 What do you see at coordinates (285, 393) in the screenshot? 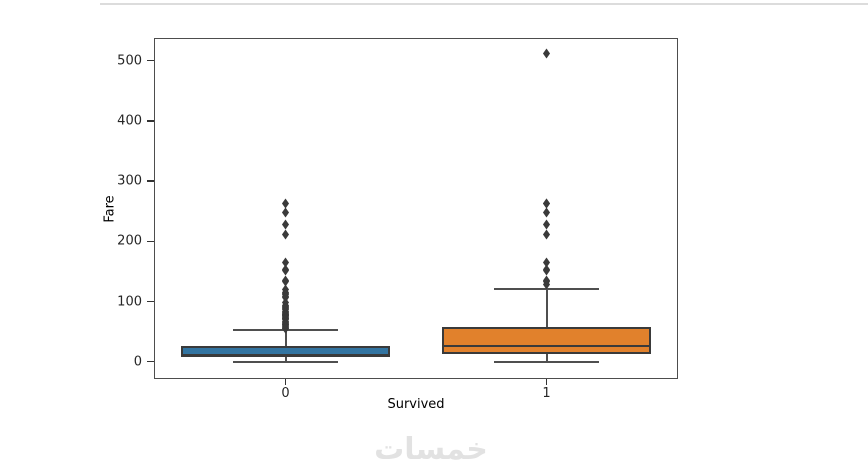
I see `x-tick-label: 0` at bounding box center [285, 393].